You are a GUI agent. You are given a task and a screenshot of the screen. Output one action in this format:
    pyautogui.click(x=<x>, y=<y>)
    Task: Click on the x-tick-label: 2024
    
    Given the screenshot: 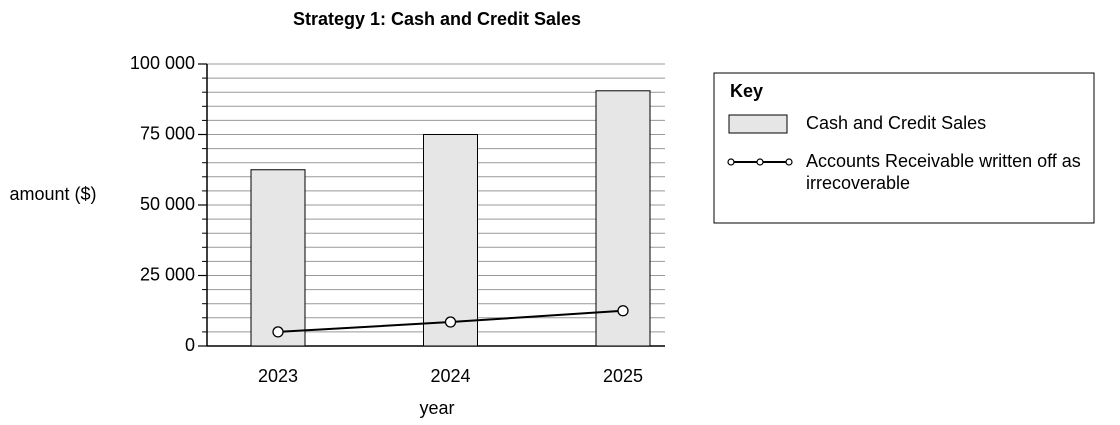 What is the action you would take?
    pyautogui.click(x=450, y=376)
    